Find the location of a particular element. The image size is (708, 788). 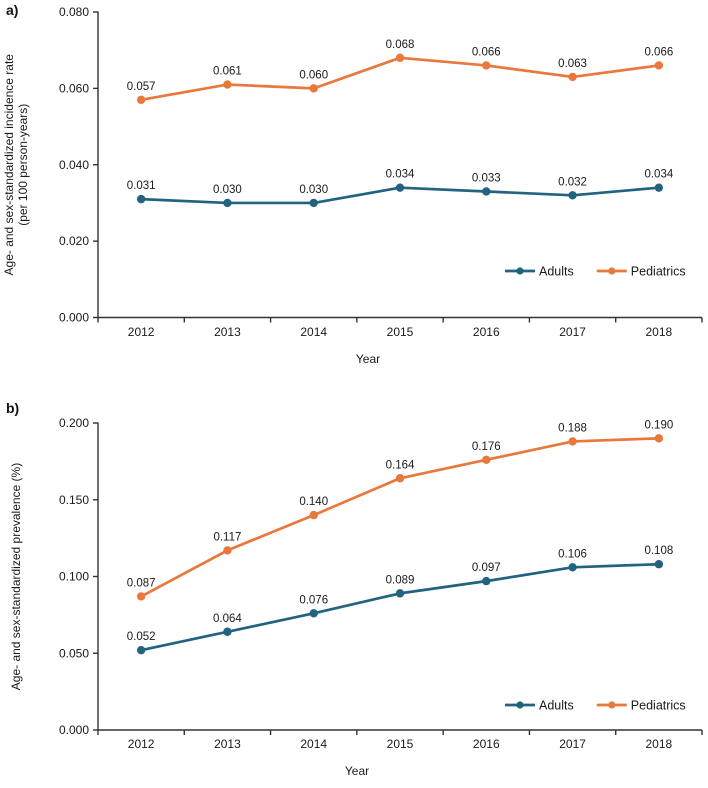

y-tick-label: 0.080 is located at coordinates (74, 12).